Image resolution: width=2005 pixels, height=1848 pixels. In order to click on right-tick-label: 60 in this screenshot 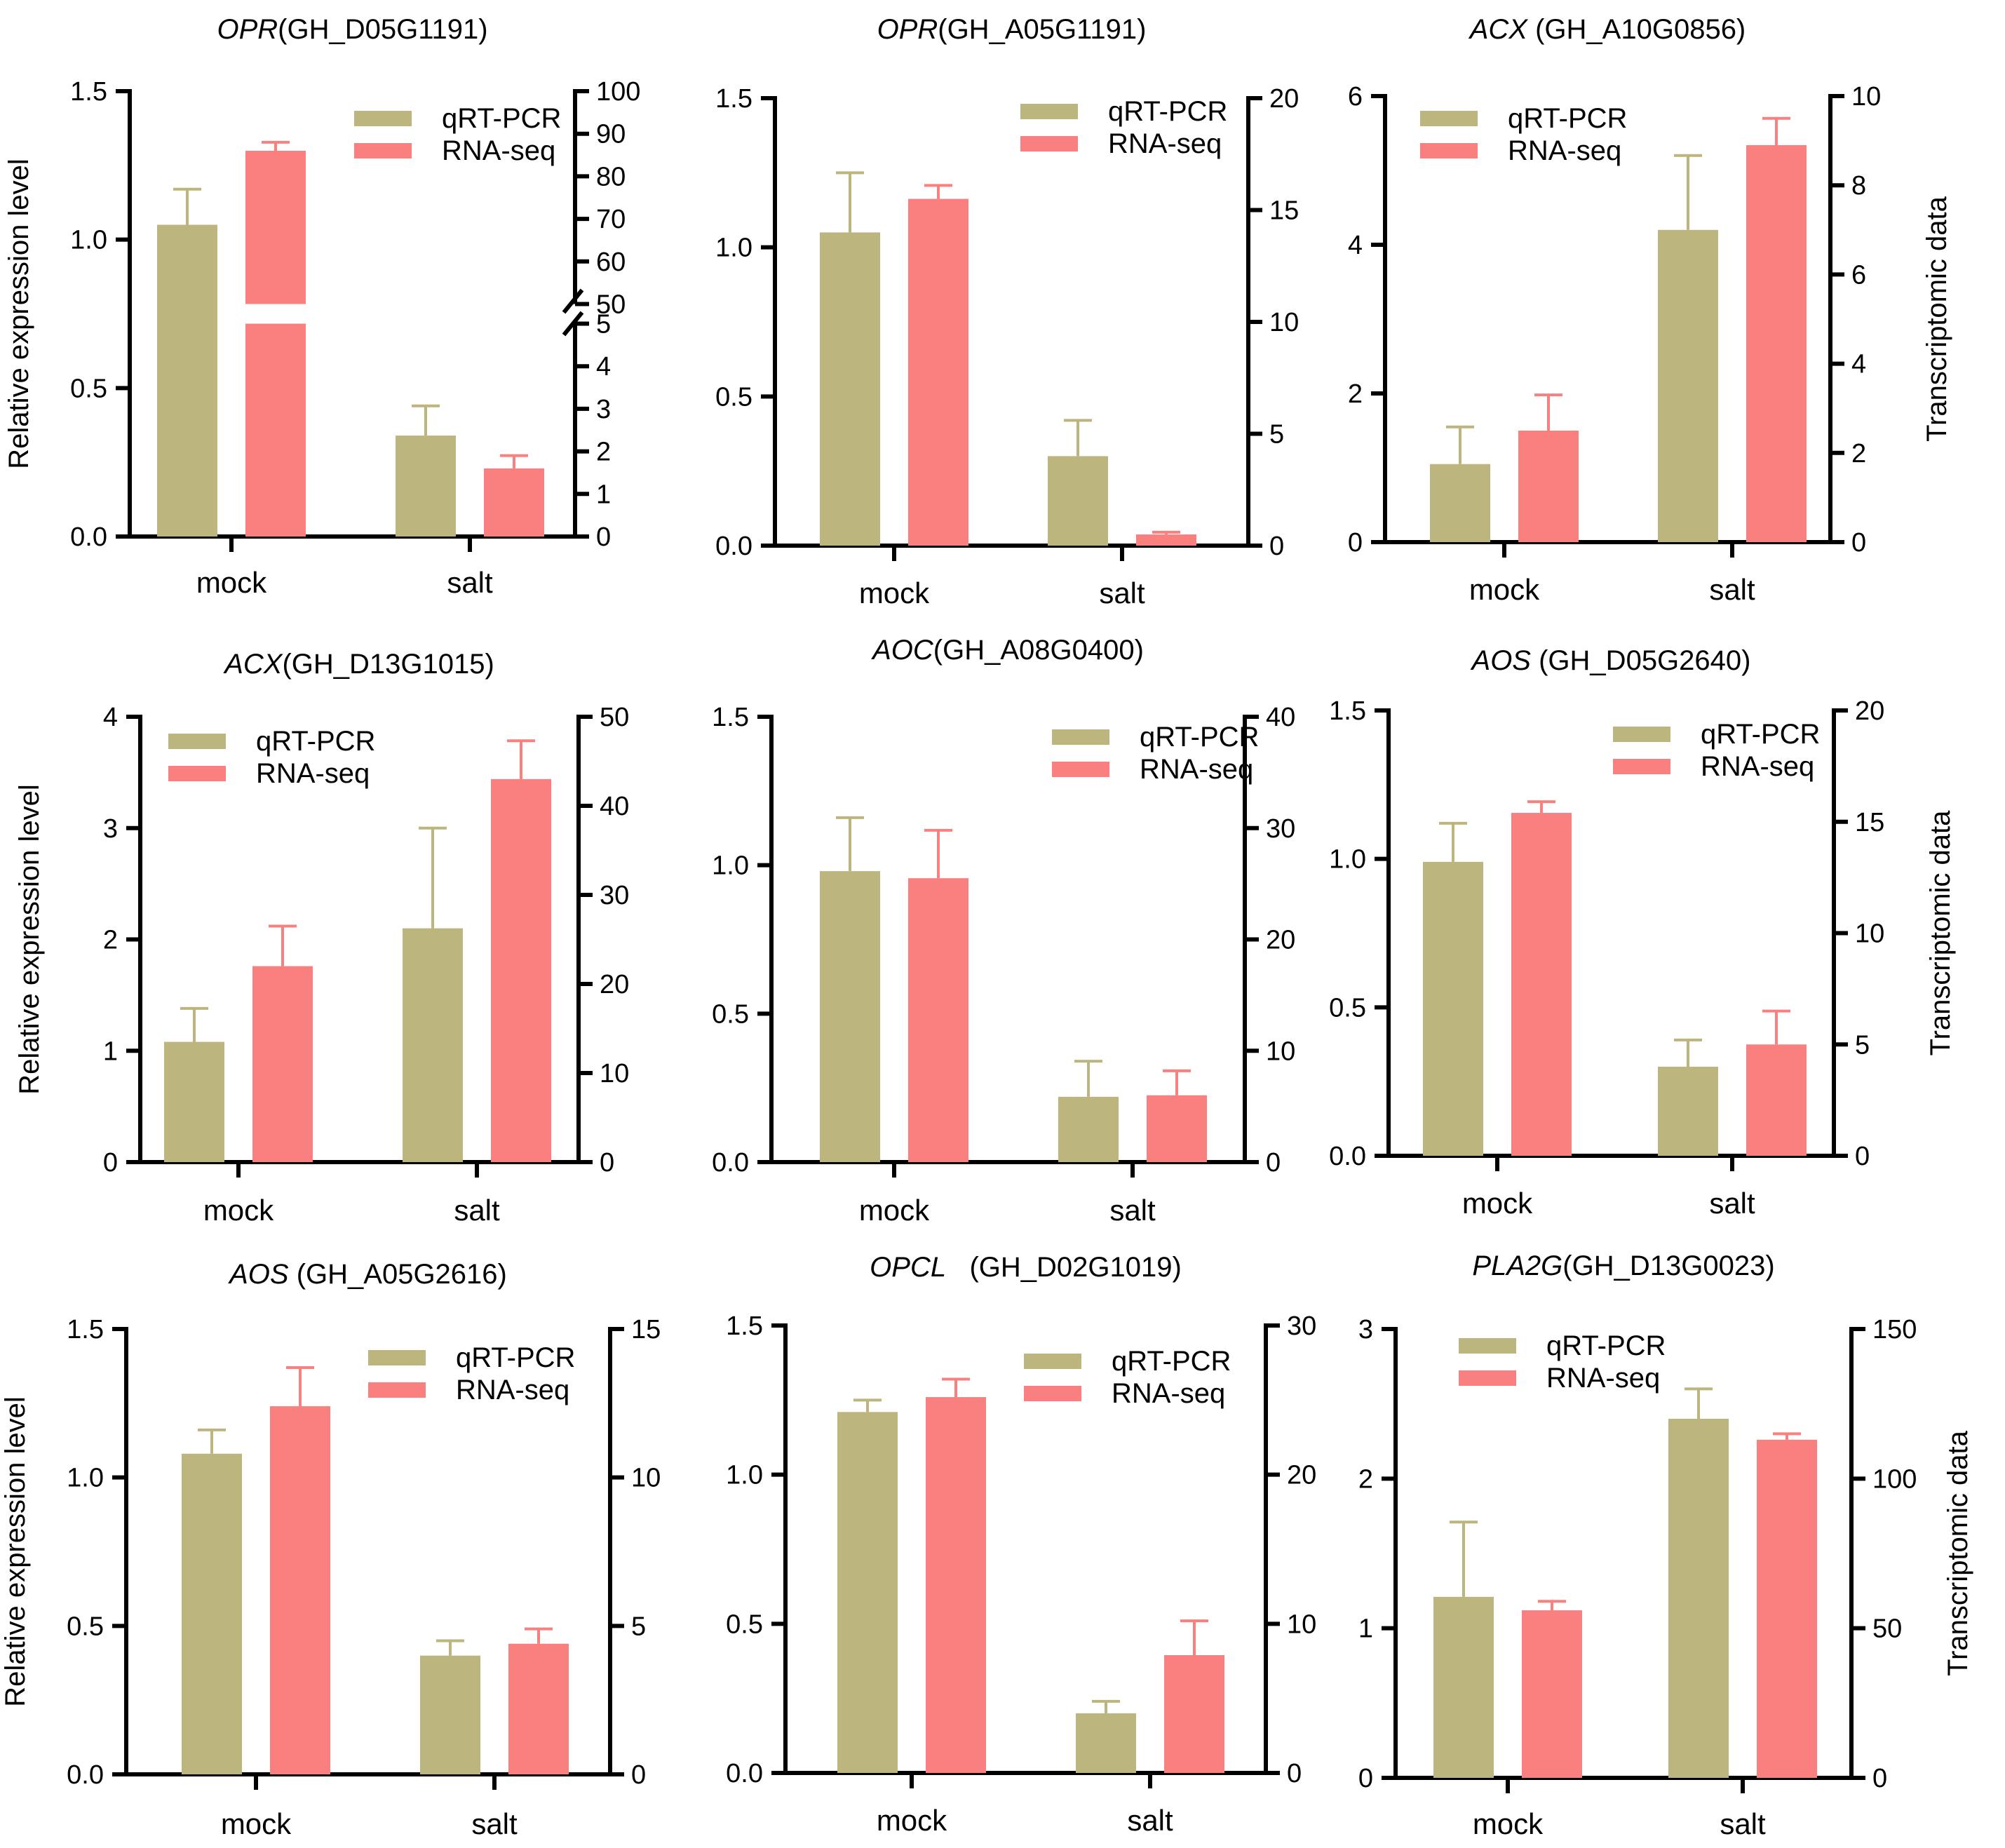, I will do `click(611, 262)`.